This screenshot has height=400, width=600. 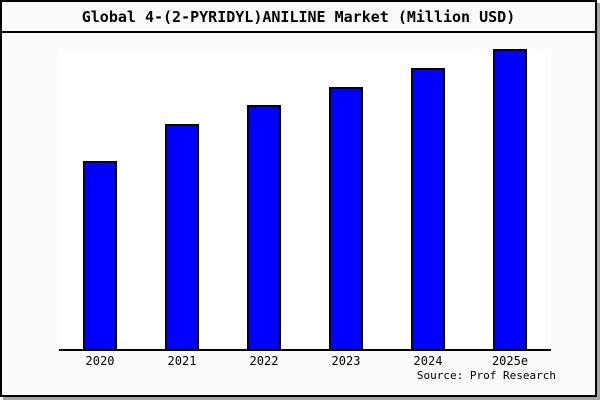 What do you see at coordinates (486, 375) in the screenshot?
I see `source-credit: Source: Prof Research` at bounding box center [486, 375].